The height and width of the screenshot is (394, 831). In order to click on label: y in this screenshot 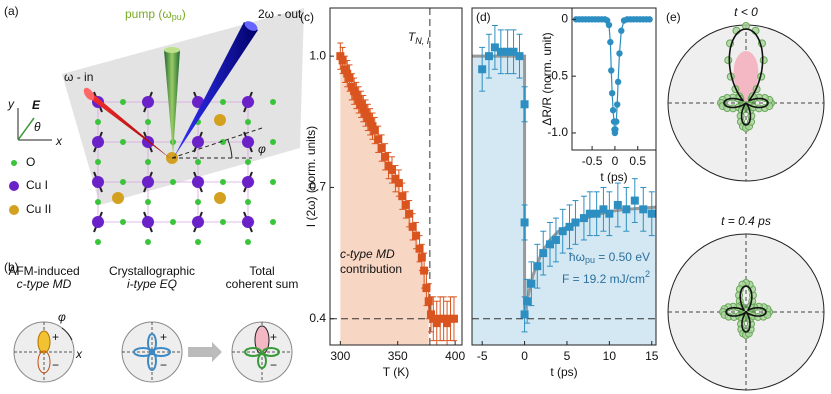, I will do `click(11, 104)`.